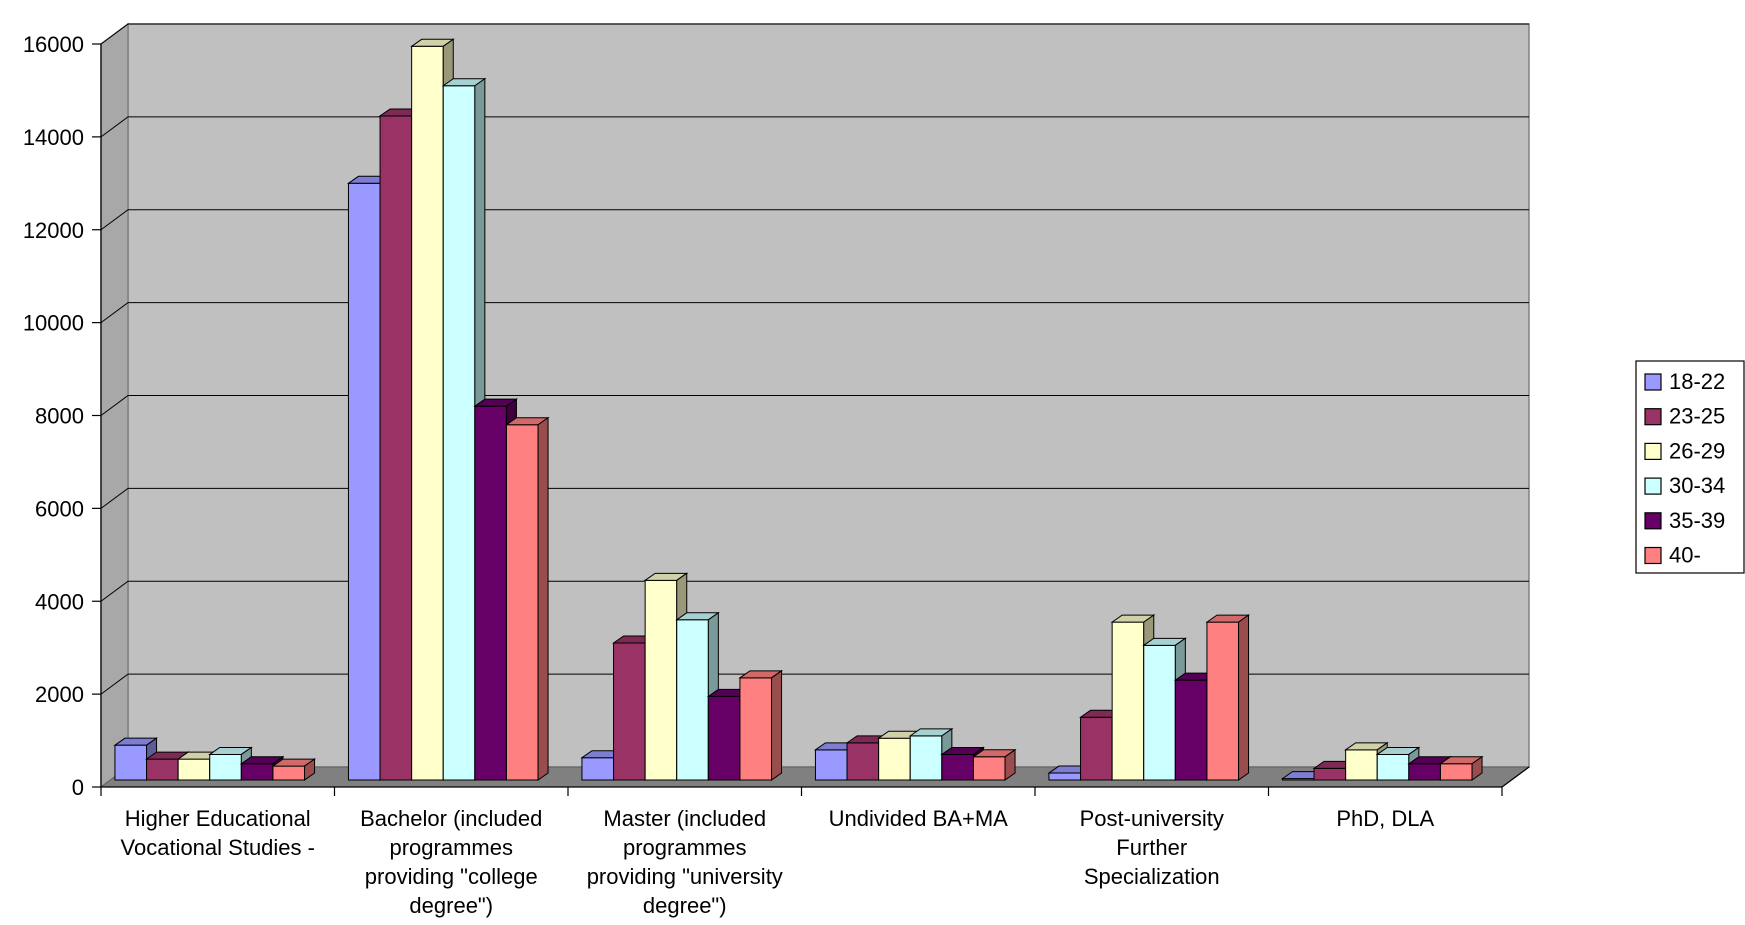 This screenshot has width=1745, height=925. I want to click on x-category-label: Higher Educational Vocational Studies -, so click(218, 833).